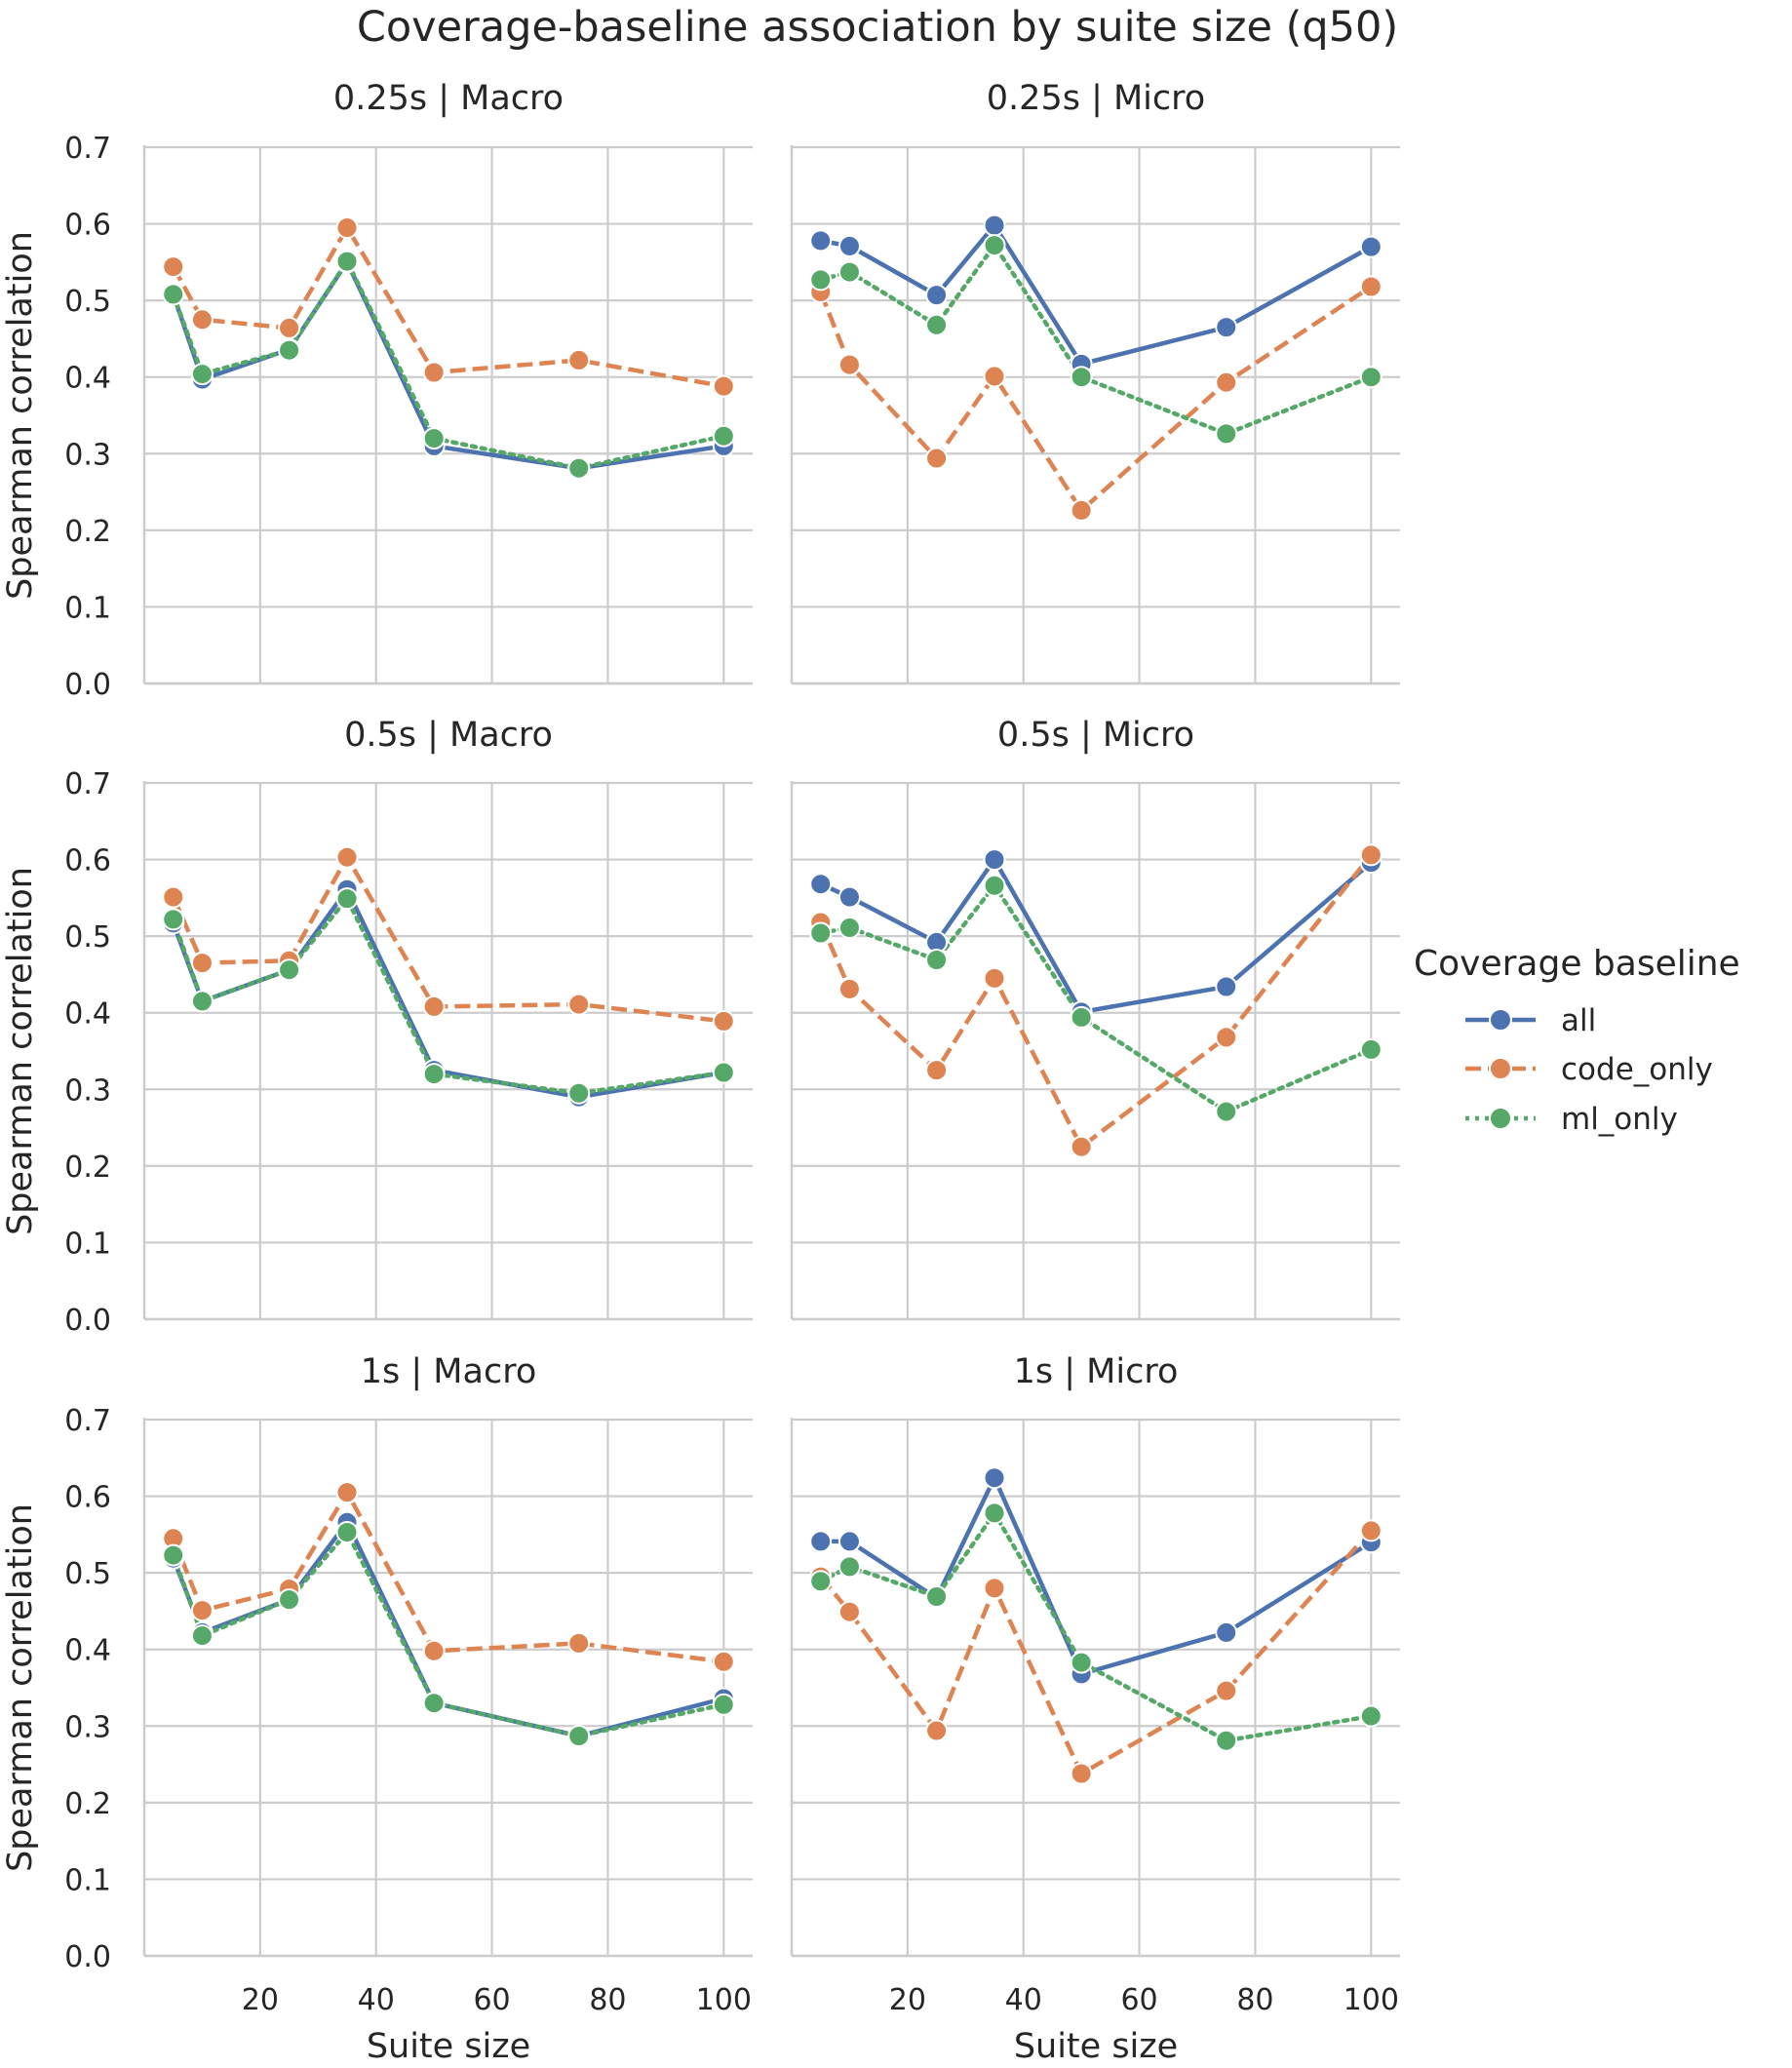  What do you see at coordinates (1530, 1020) in the screenshot?
I see `legend-entry-all: all` at bounding box center [1530, 1020].